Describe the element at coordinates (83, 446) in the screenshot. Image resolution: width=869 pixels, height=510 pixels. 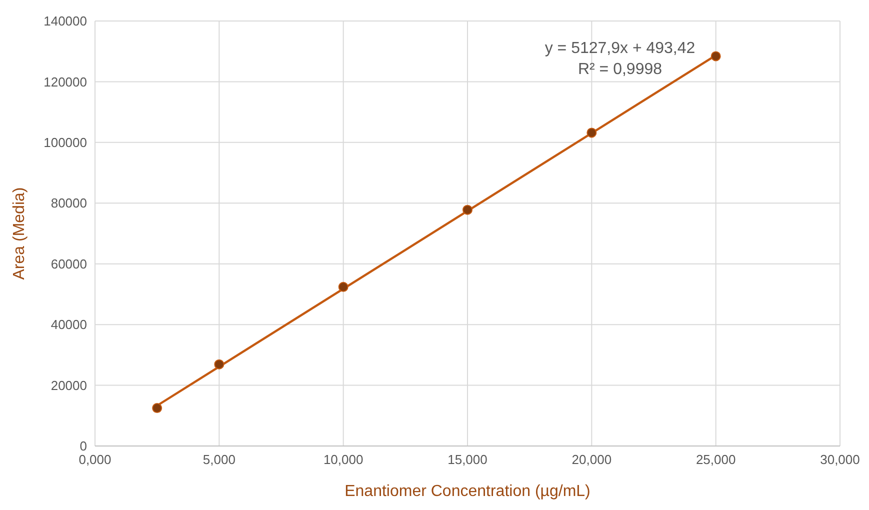
I see `y-tick-label: 0` at that location.